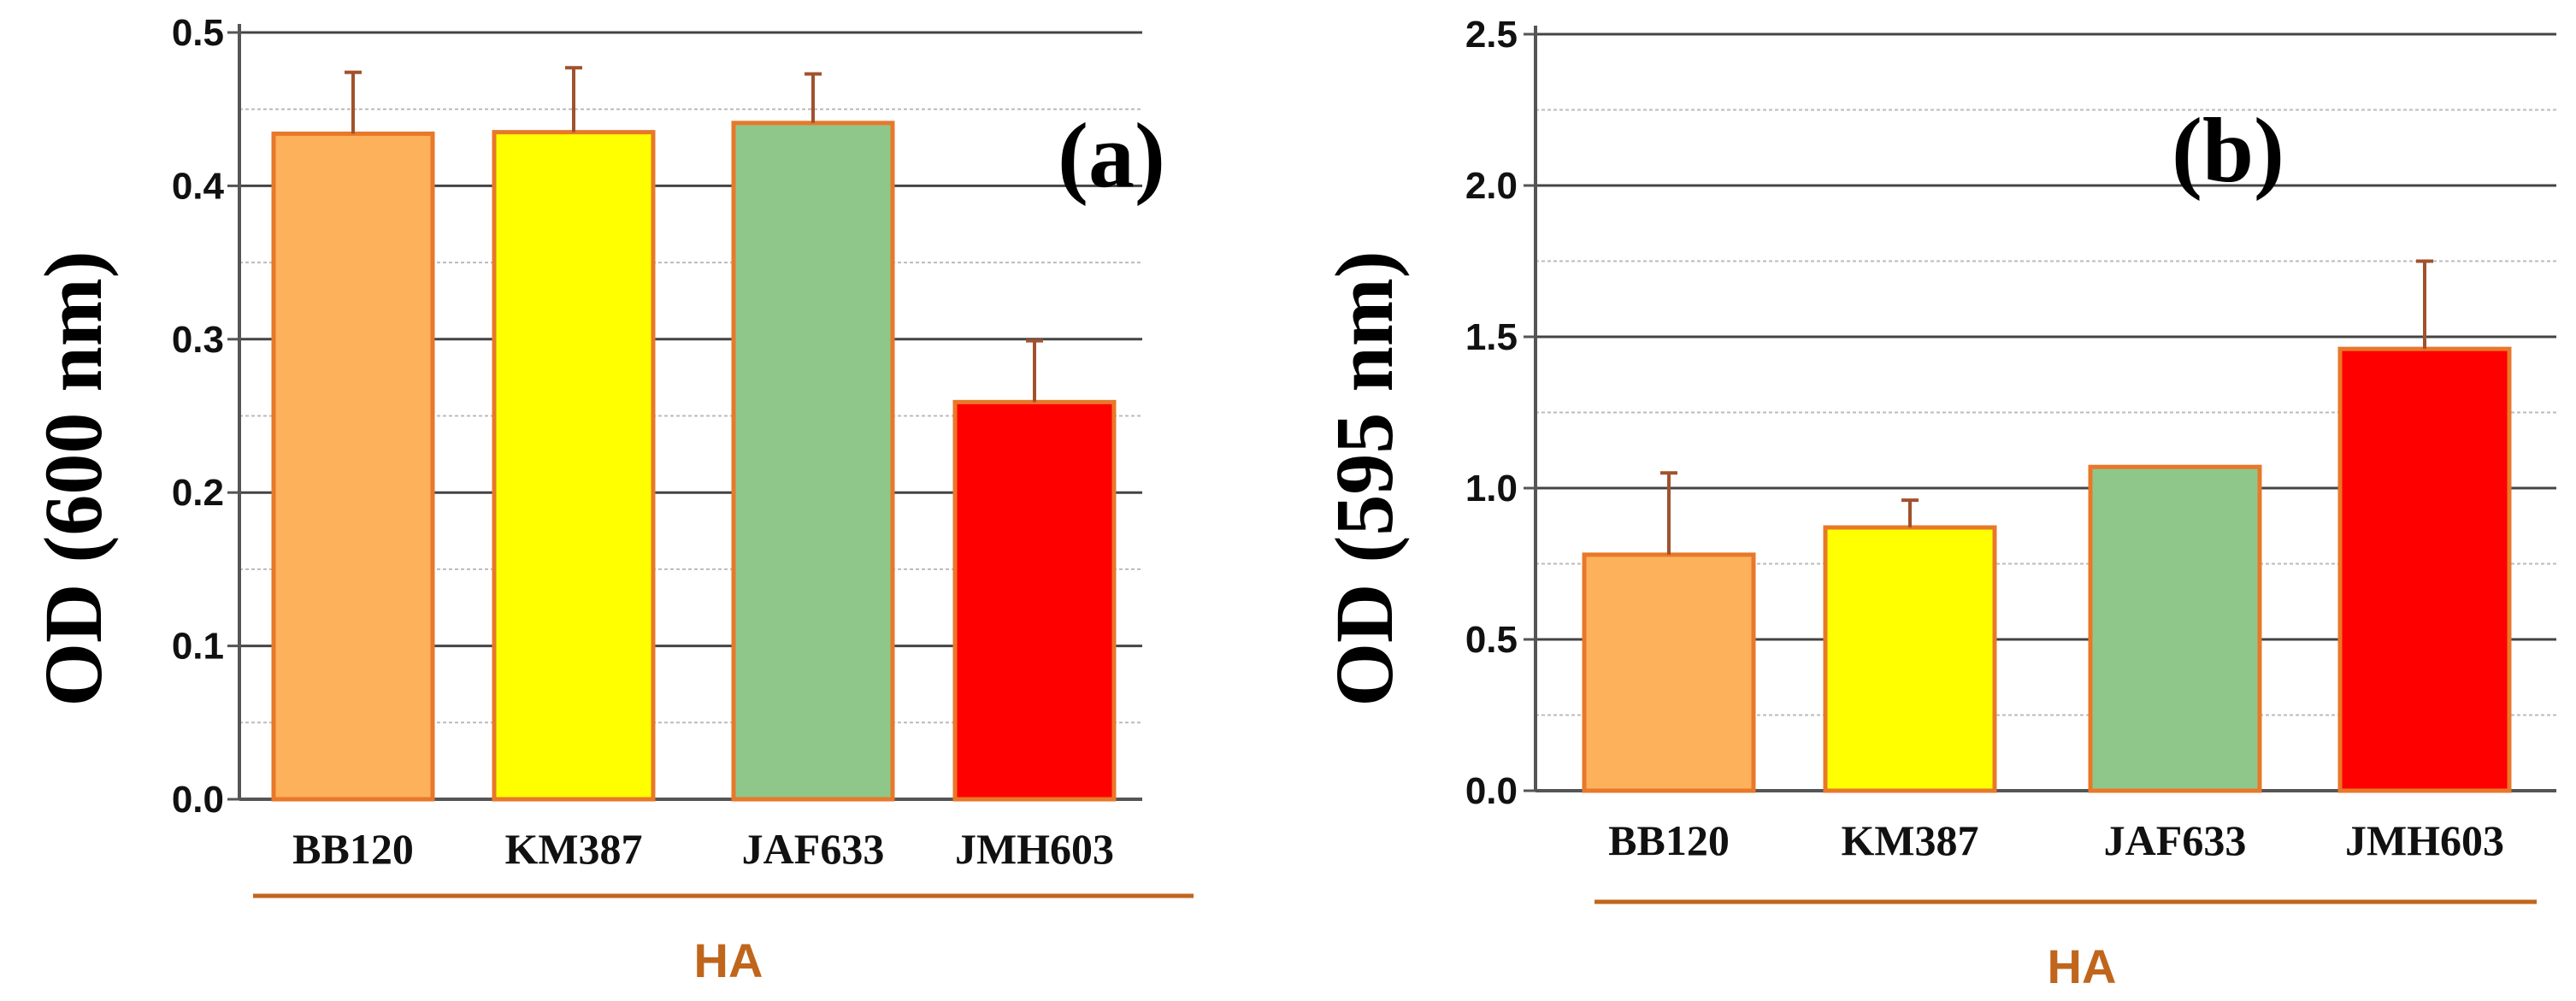 The height and width of the screenshot is (1001, 2576). What do you see at coordinates (1364, 478) in the screenshot?
I see `panel-b-y-axis-label: OD (595 nm)` at bounding box center [1364, 478].